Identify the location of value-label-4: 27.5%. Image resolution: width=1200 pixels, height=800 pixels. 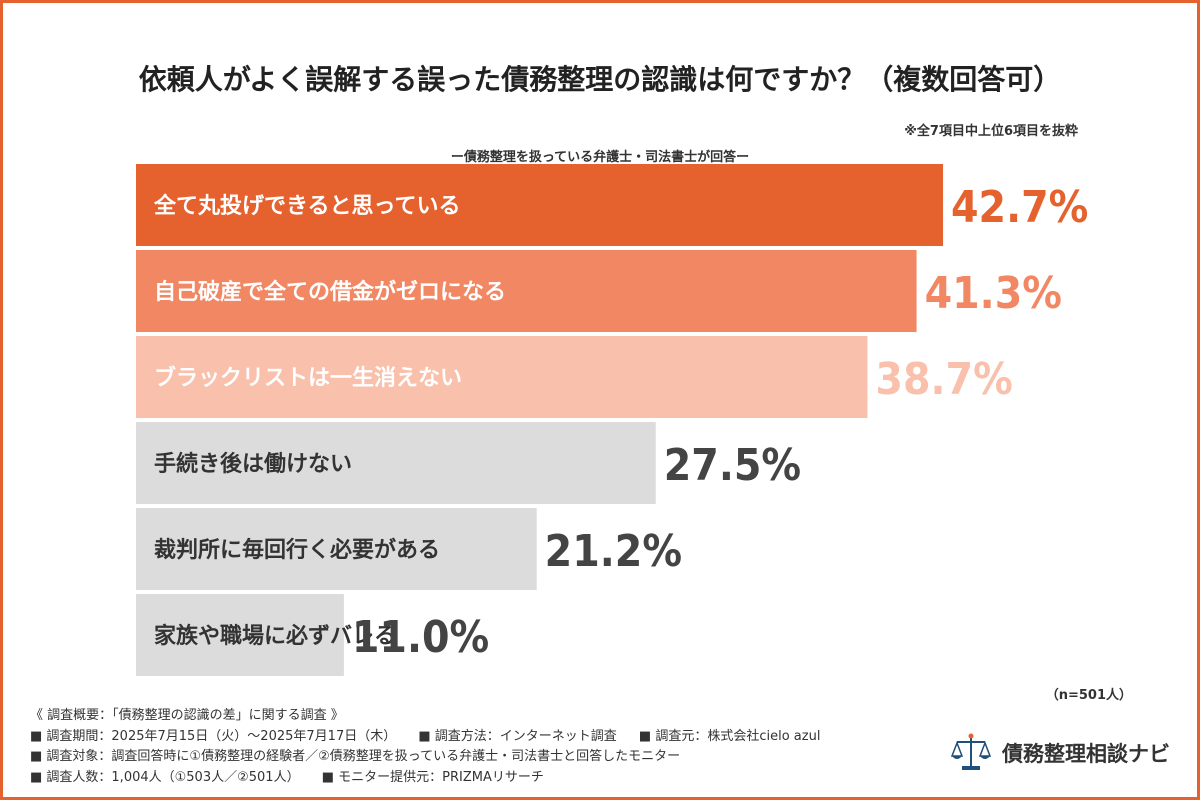
(732, 465).